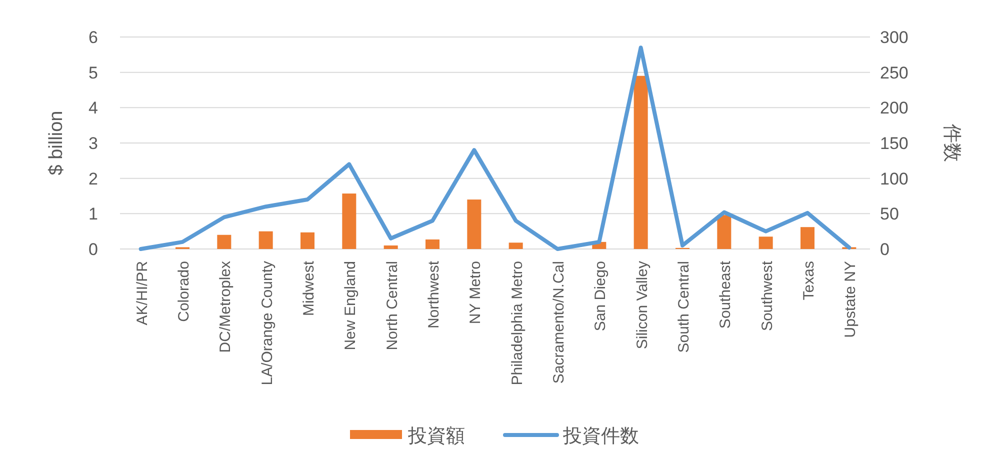 This screenshot has height=463, width=987. I want to click on x-tick-label: Texas, so click(809, 280).